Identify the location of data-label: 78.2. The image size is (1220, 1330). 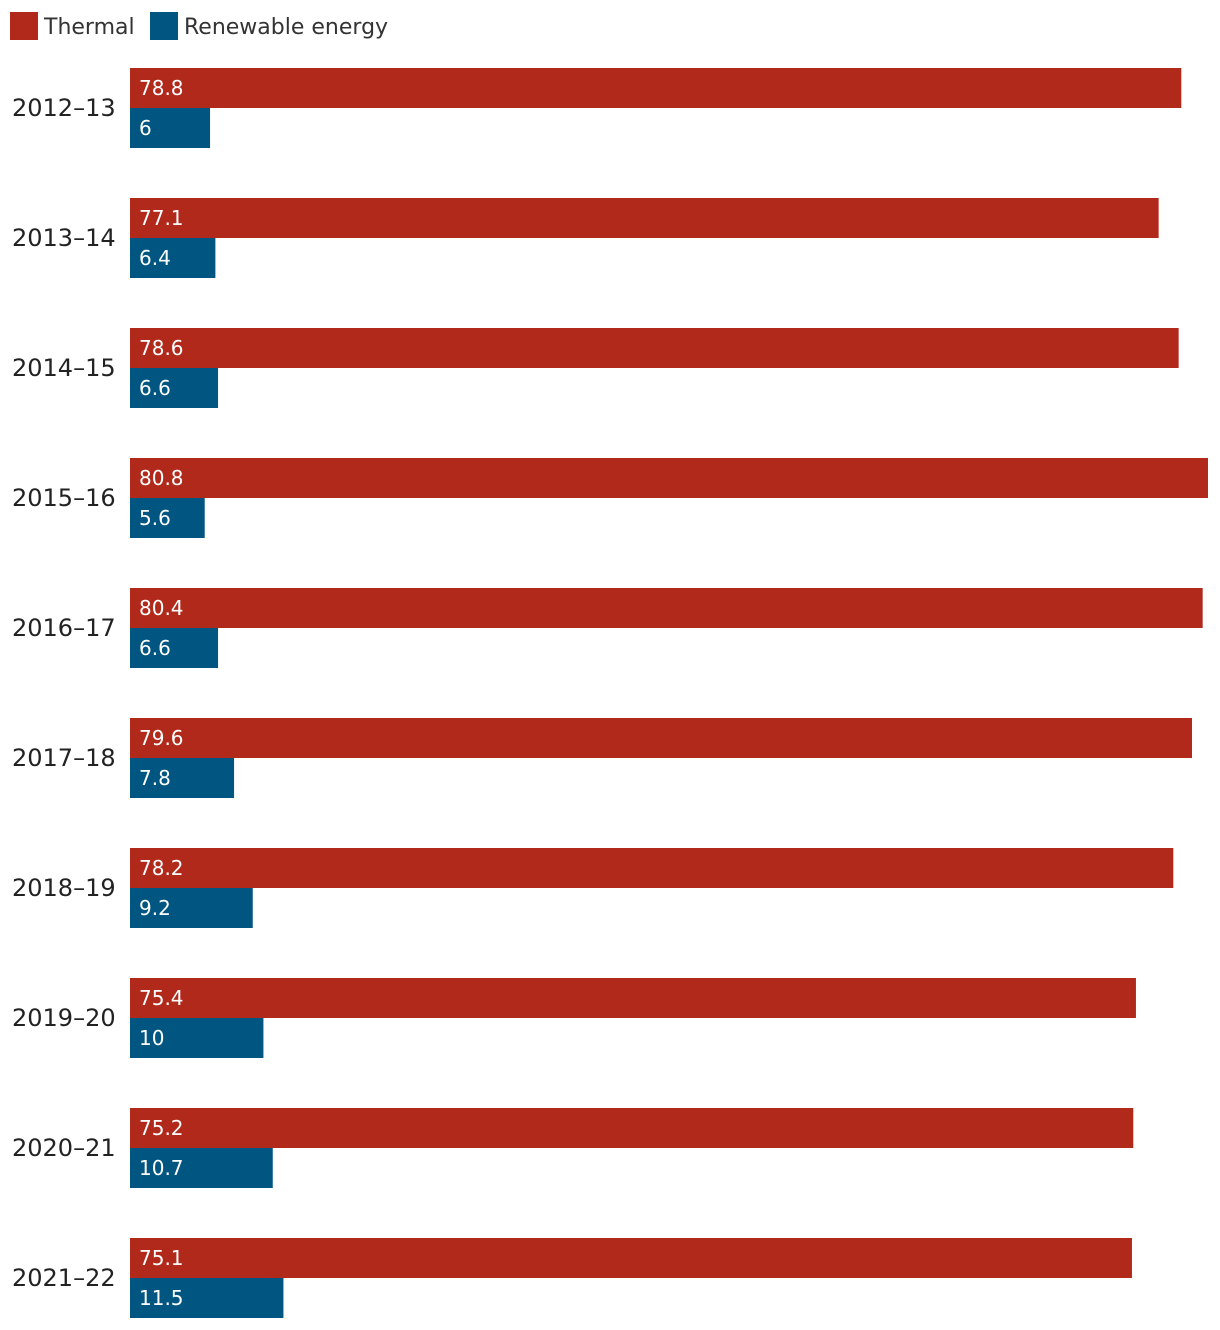
(161, 868).